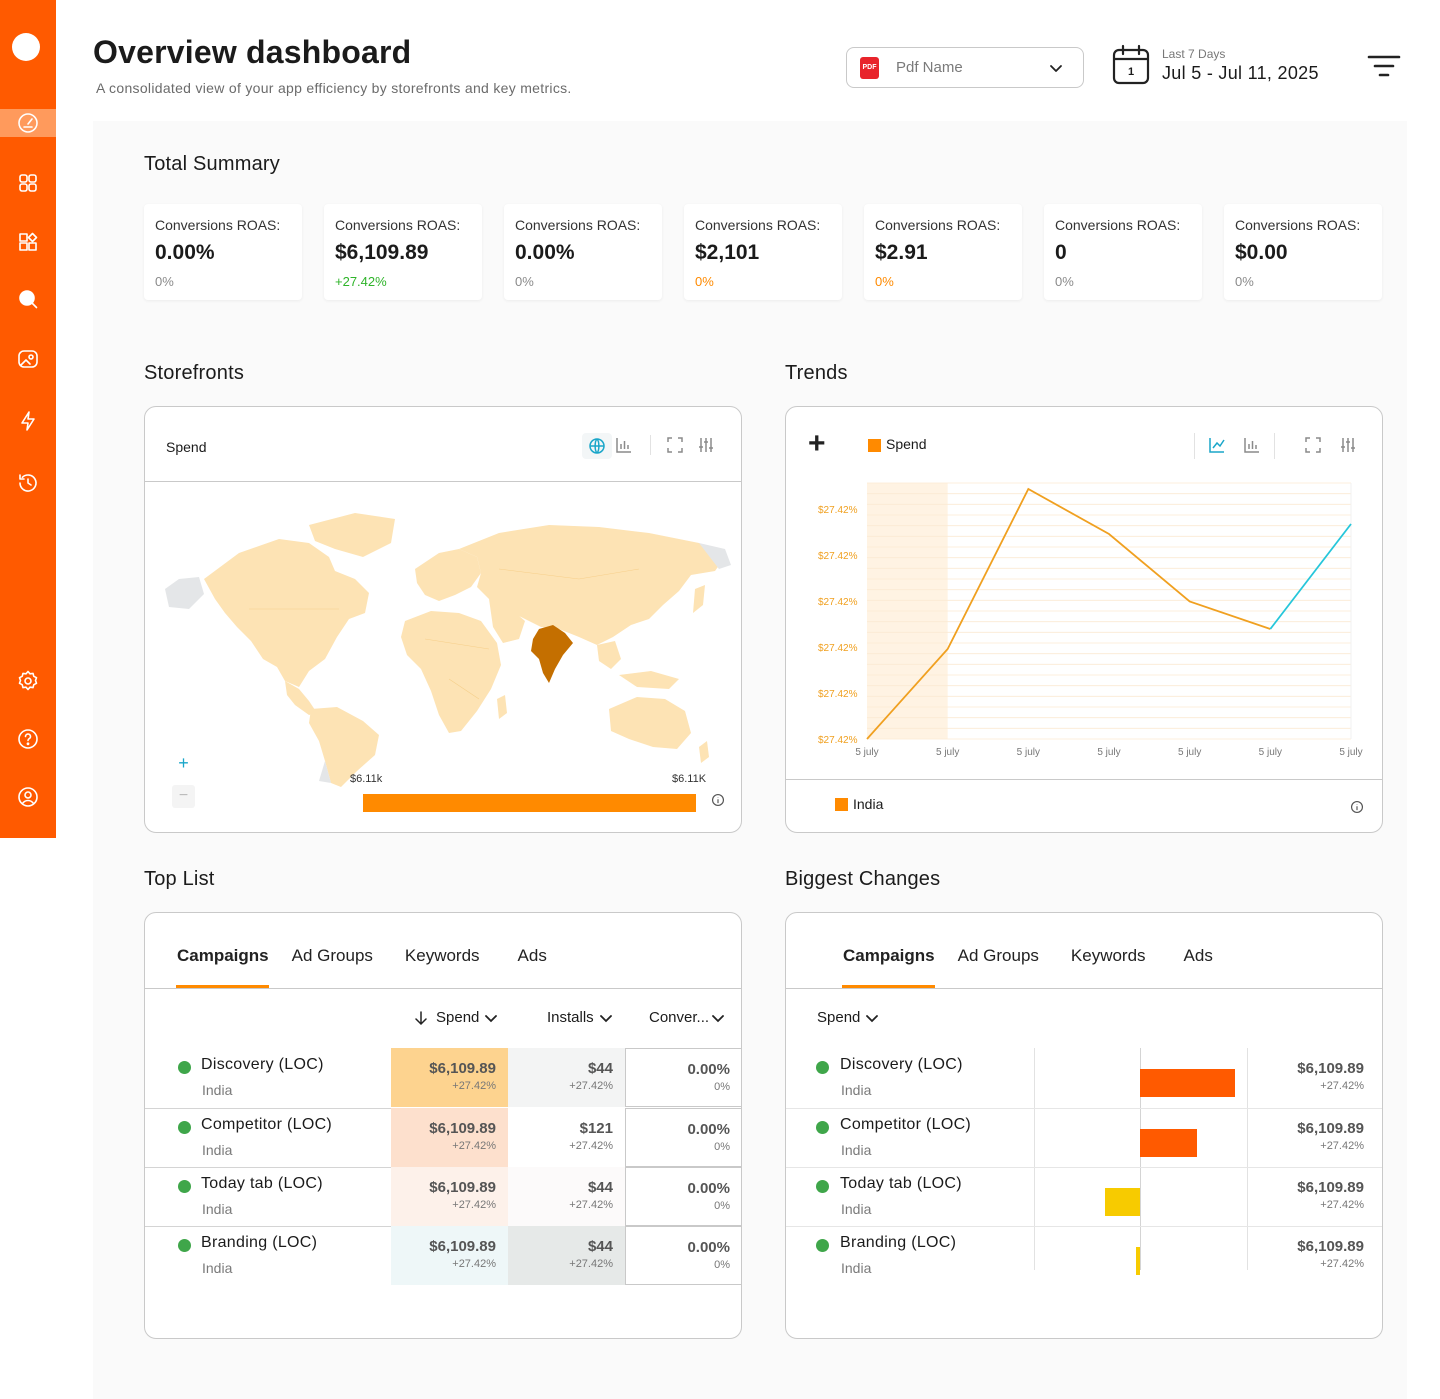 The image size is (1440, 1399). Describe the element at coordinates (28, 797) in the screenshot. I see `user-icon` at that location.